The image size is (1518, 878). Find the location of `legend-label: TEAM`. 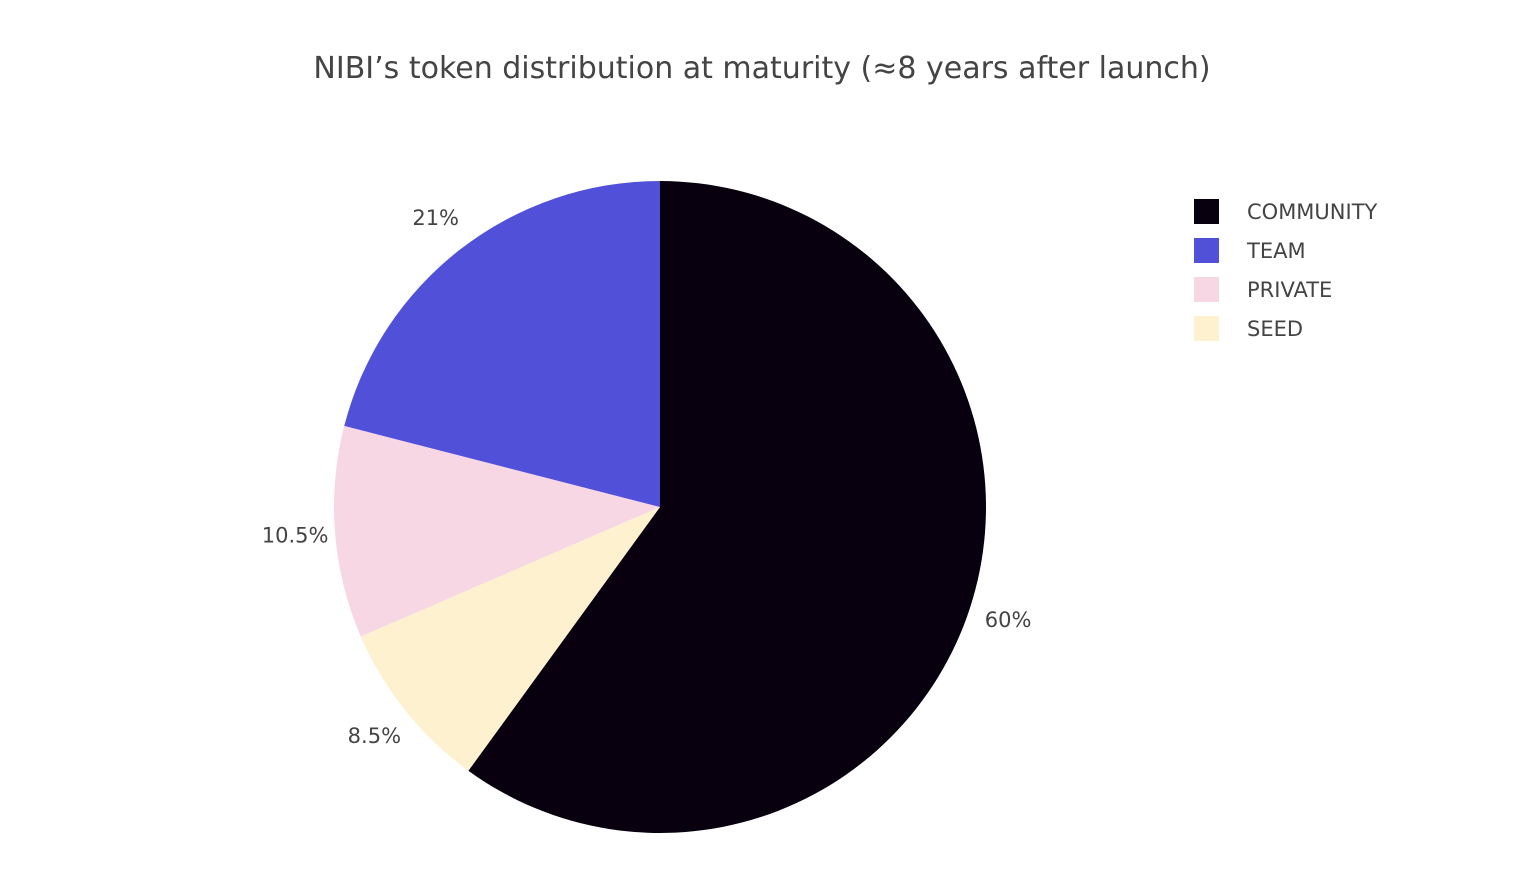

legend-label: TEAM is located at coordinates (1276, 251).